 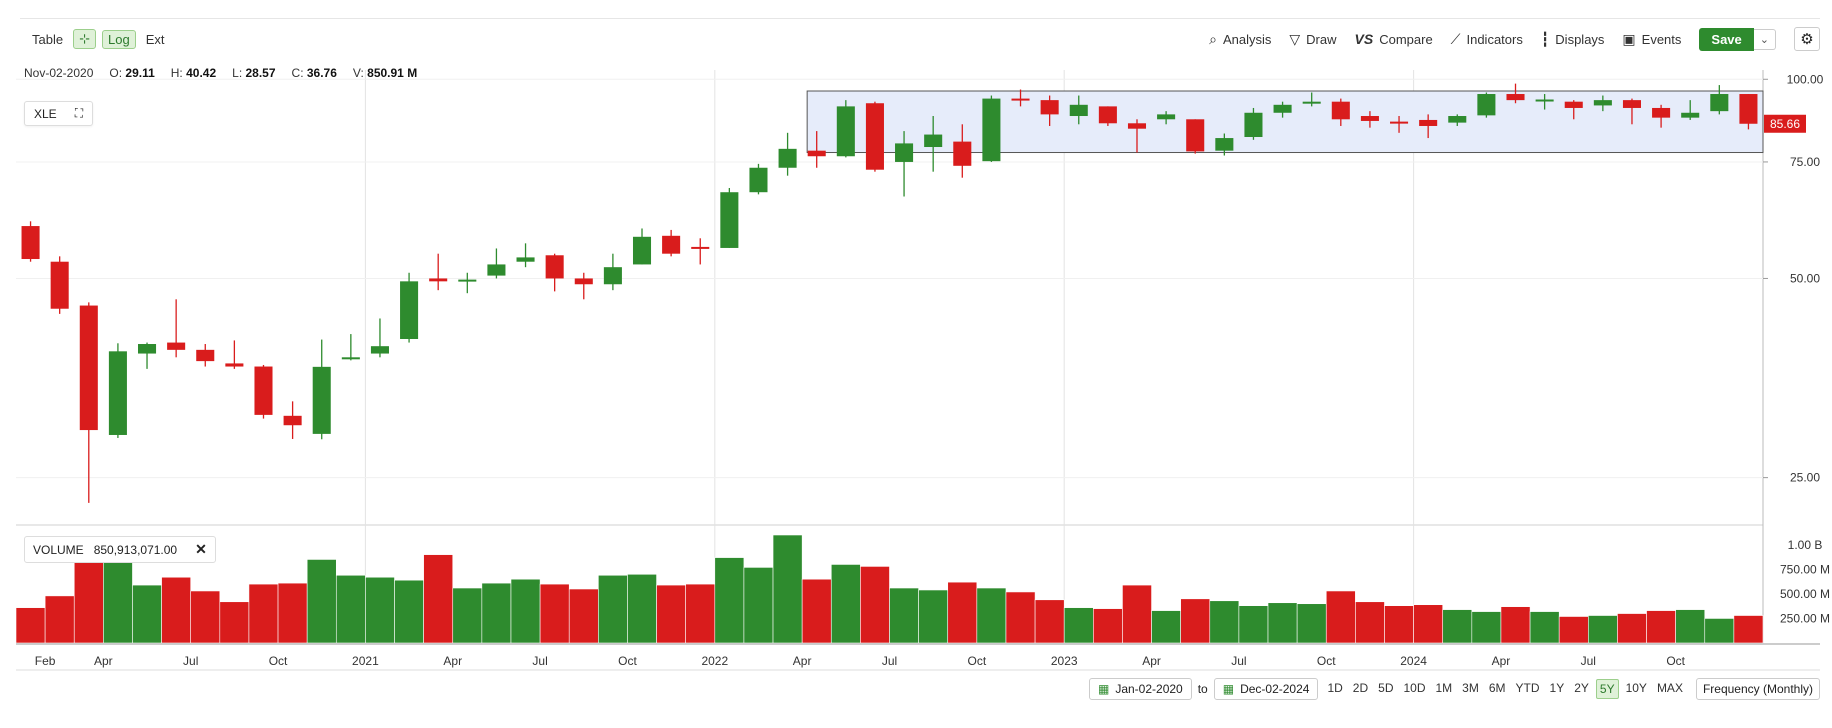 I want to click on period-5y: 5Y, so click(x=1607, y=689).